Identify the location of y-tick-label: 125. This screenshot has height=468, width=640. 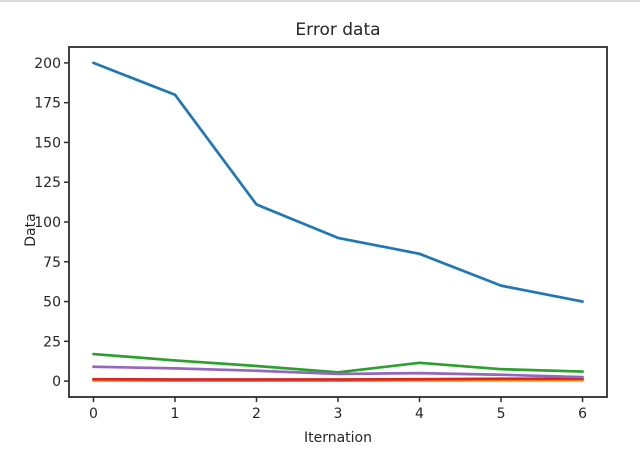
(47, 183).